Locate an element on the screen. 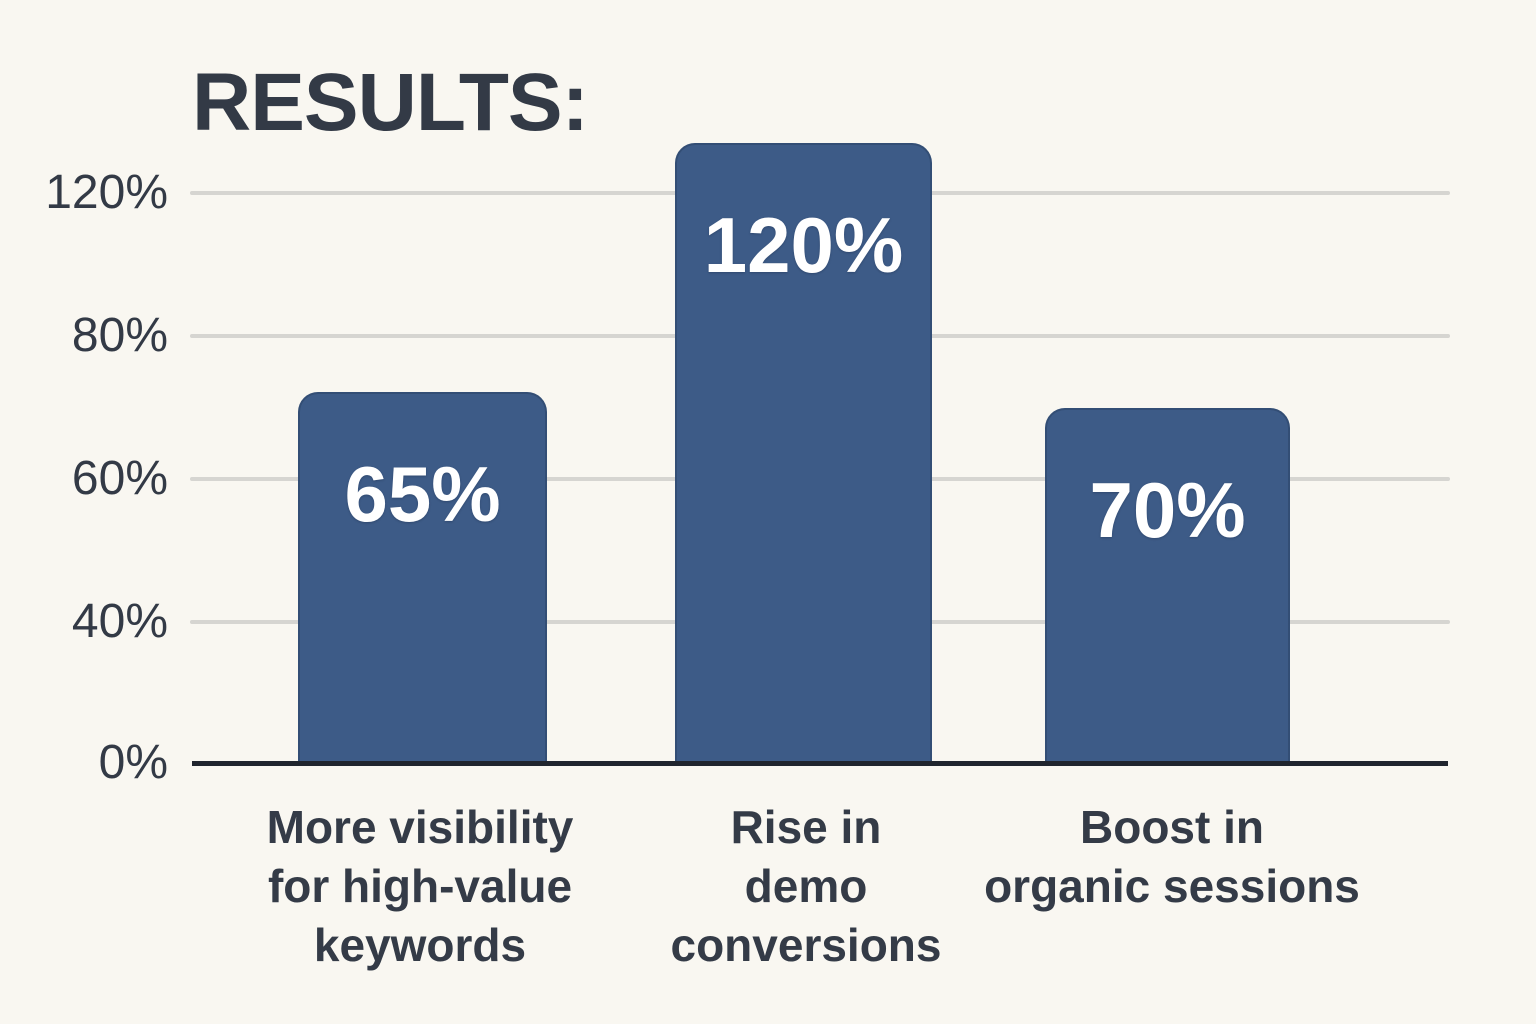  chart-title: RESULTS: is located at coordinates (390, 102).